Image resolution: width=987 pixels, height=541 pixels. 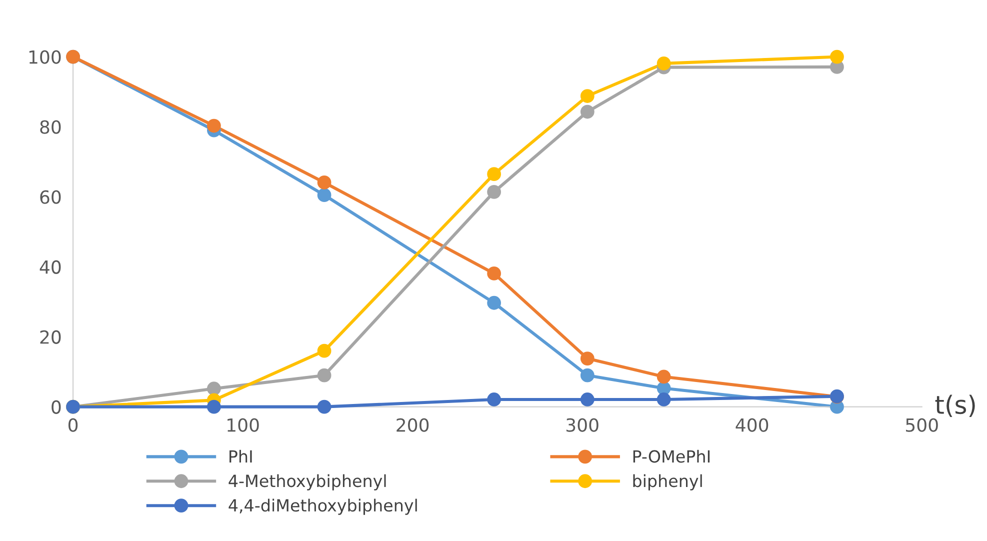 I want to click on y-tick-label: 60, so click(x=50, y=197).